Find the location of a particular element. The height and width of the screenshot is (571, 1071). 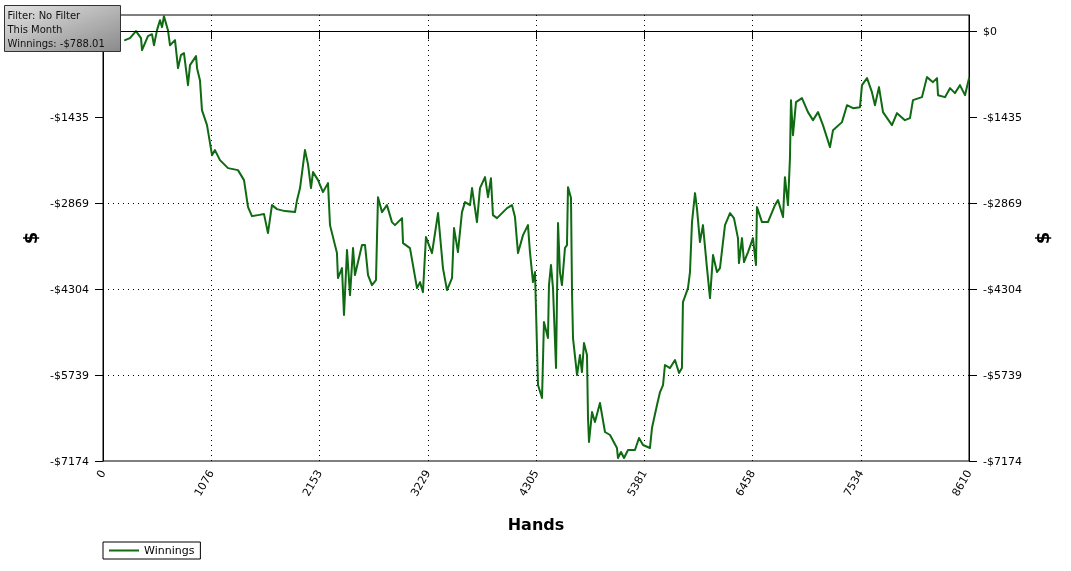

text: Filter: No Filter is located at coordinates (44, 15).